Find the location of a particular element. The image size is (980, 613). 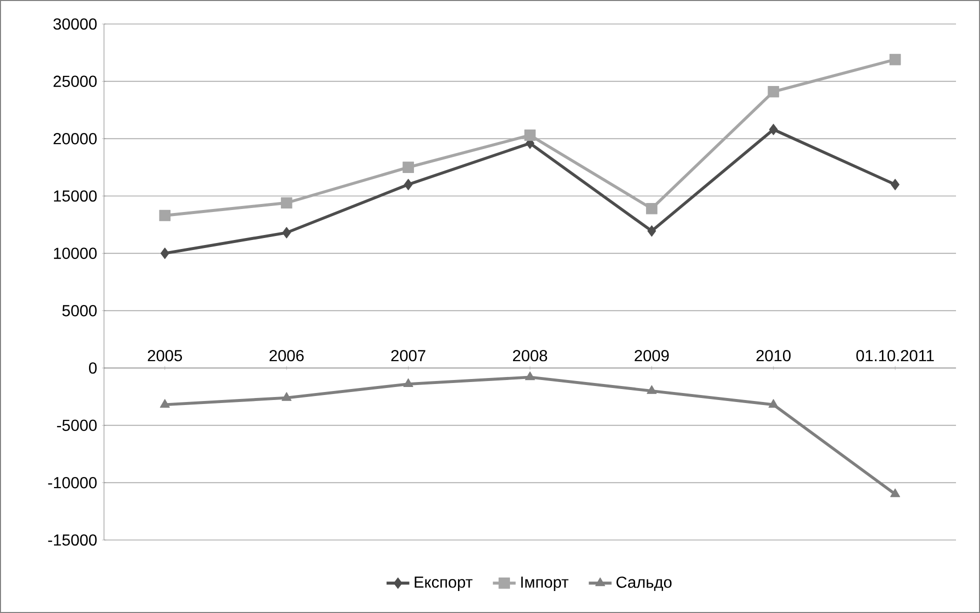

y-tick-label: 25000 is located at coordinates (75, 81).